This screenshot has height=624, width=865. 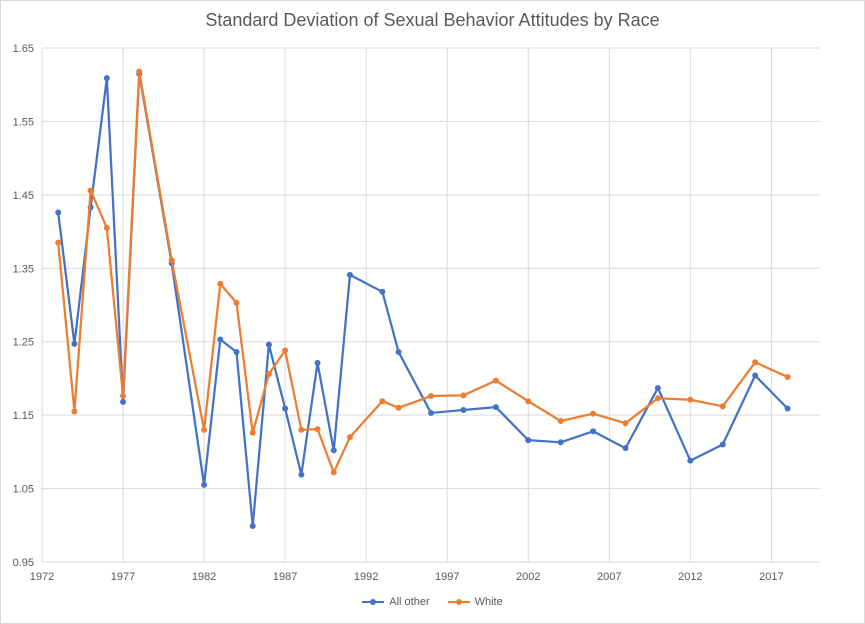 What do you see at coordinates (285, 577) in the screenshot?
I see `x-tick-label: 1987` at bounding box center [285, 577].